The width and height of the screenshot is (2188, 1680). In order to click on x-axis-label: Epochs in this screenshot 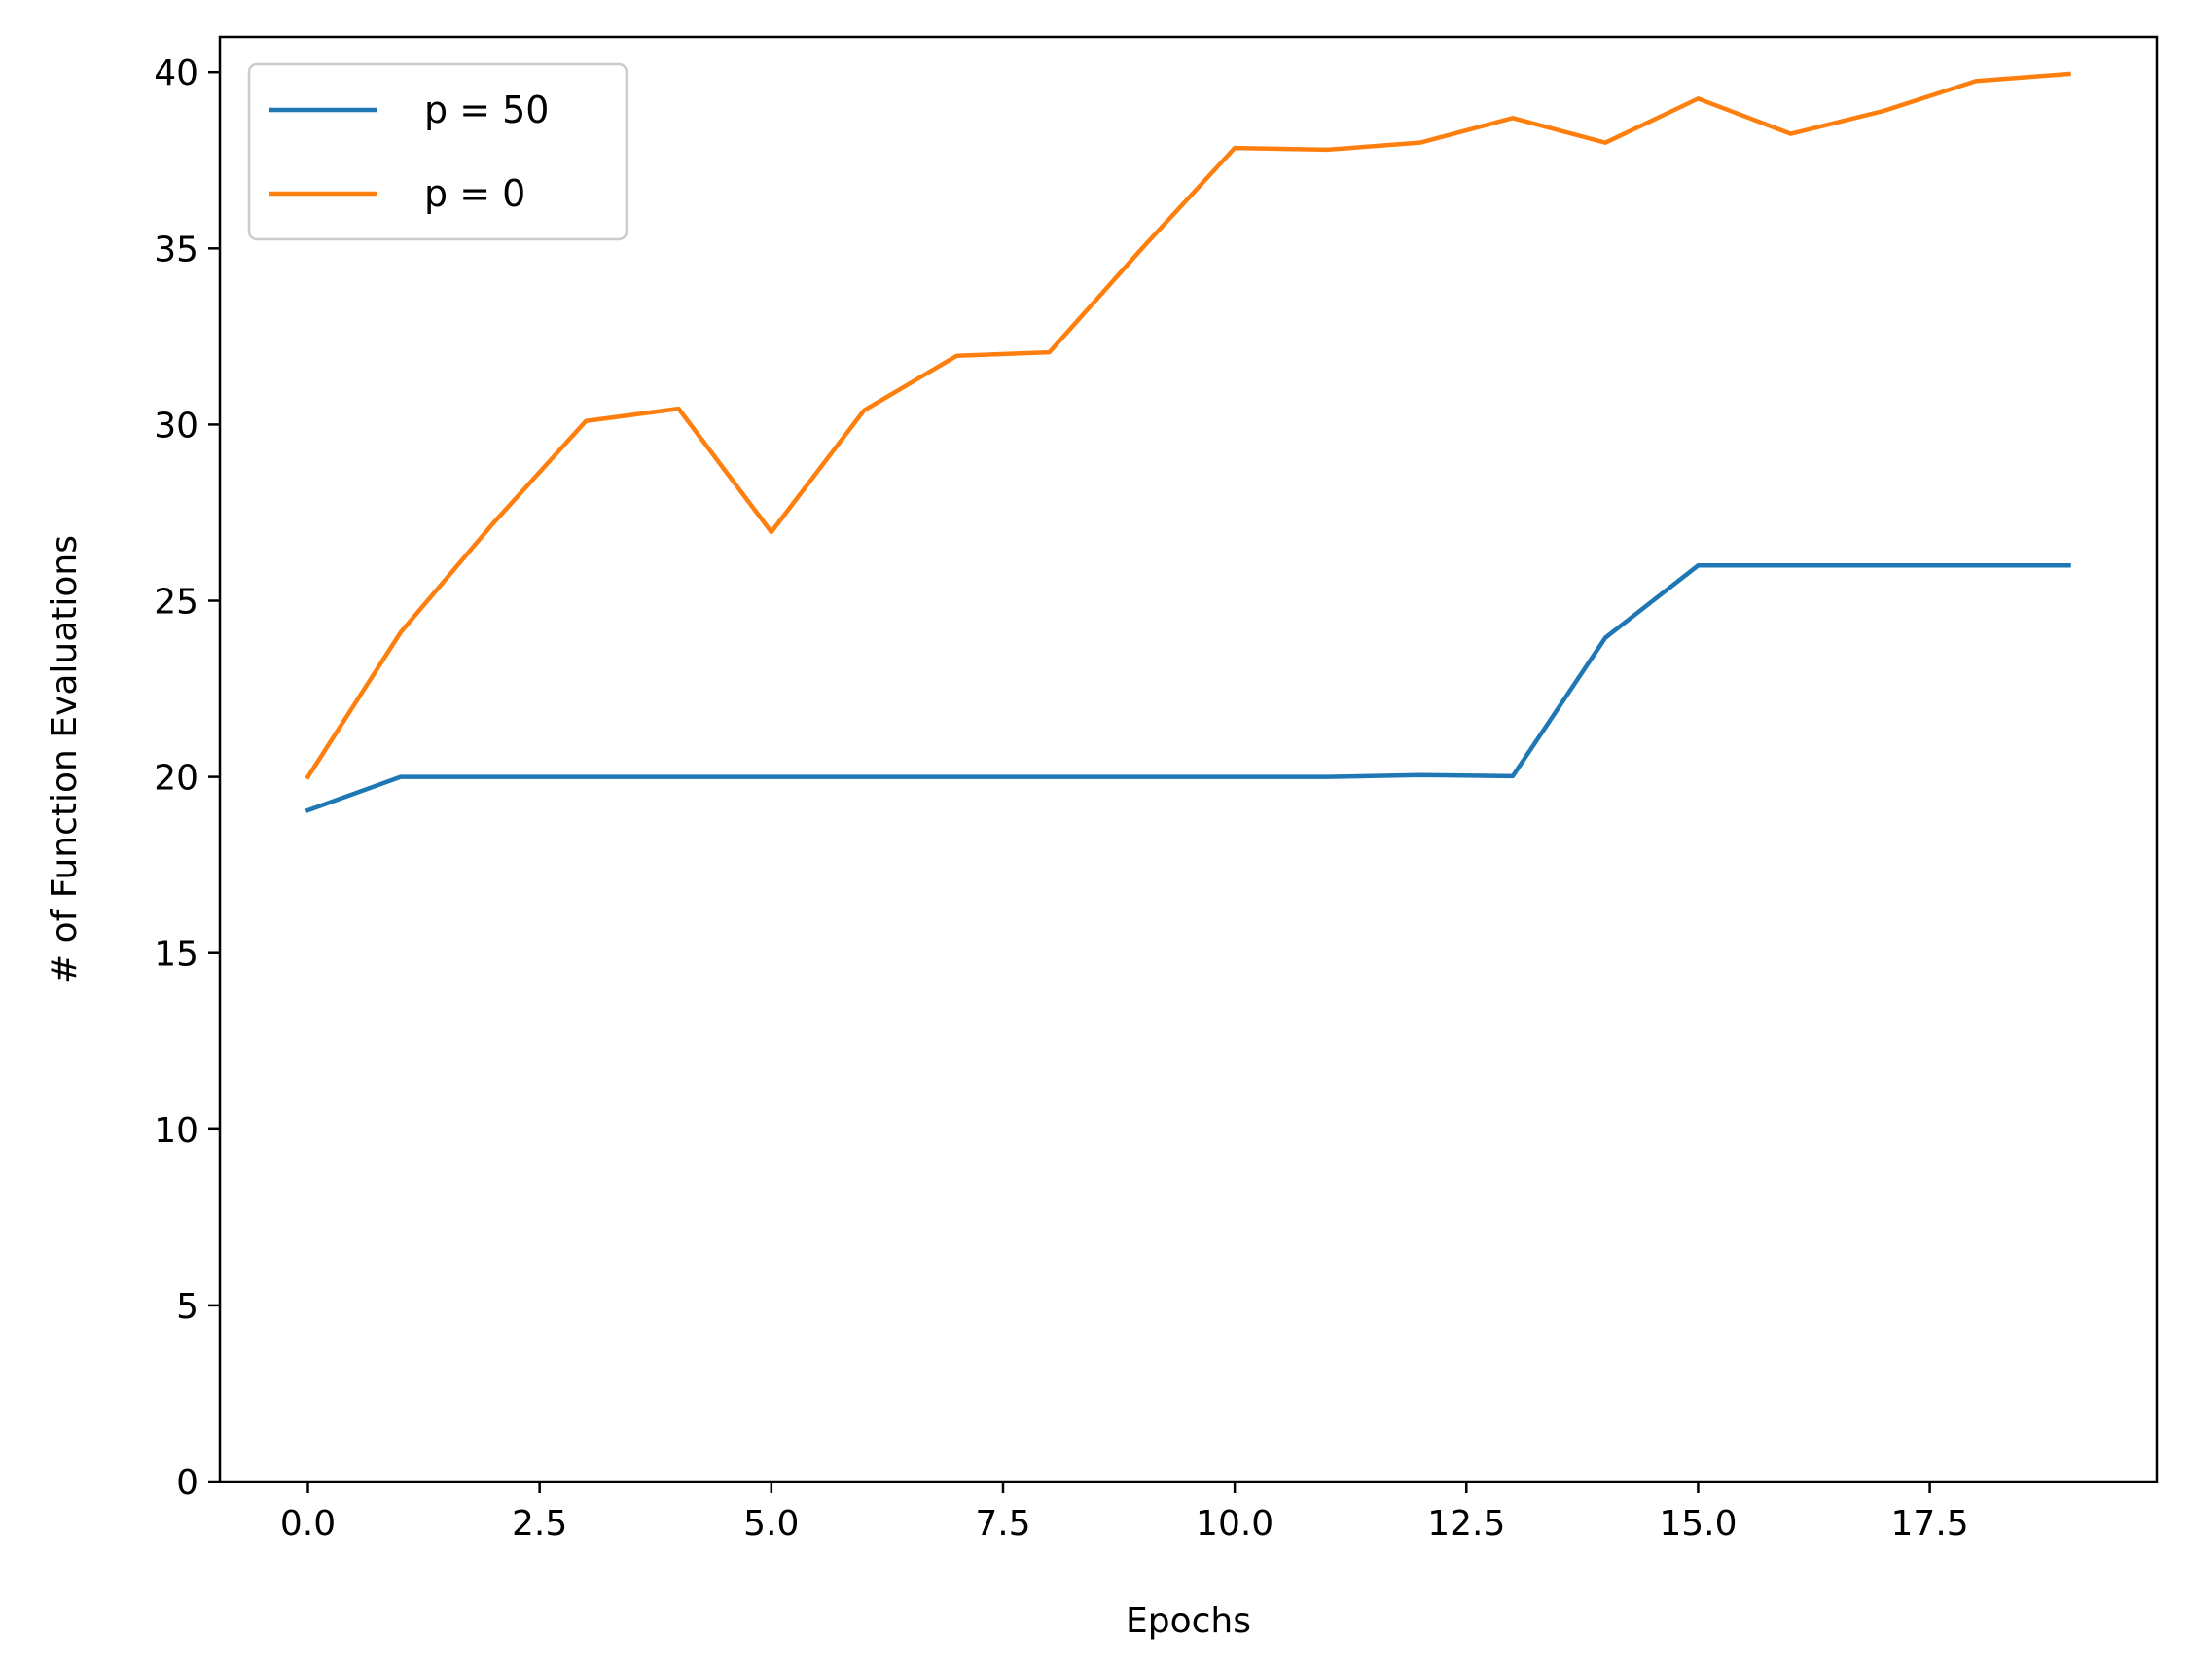, I will do `click(1189, 1621)`.